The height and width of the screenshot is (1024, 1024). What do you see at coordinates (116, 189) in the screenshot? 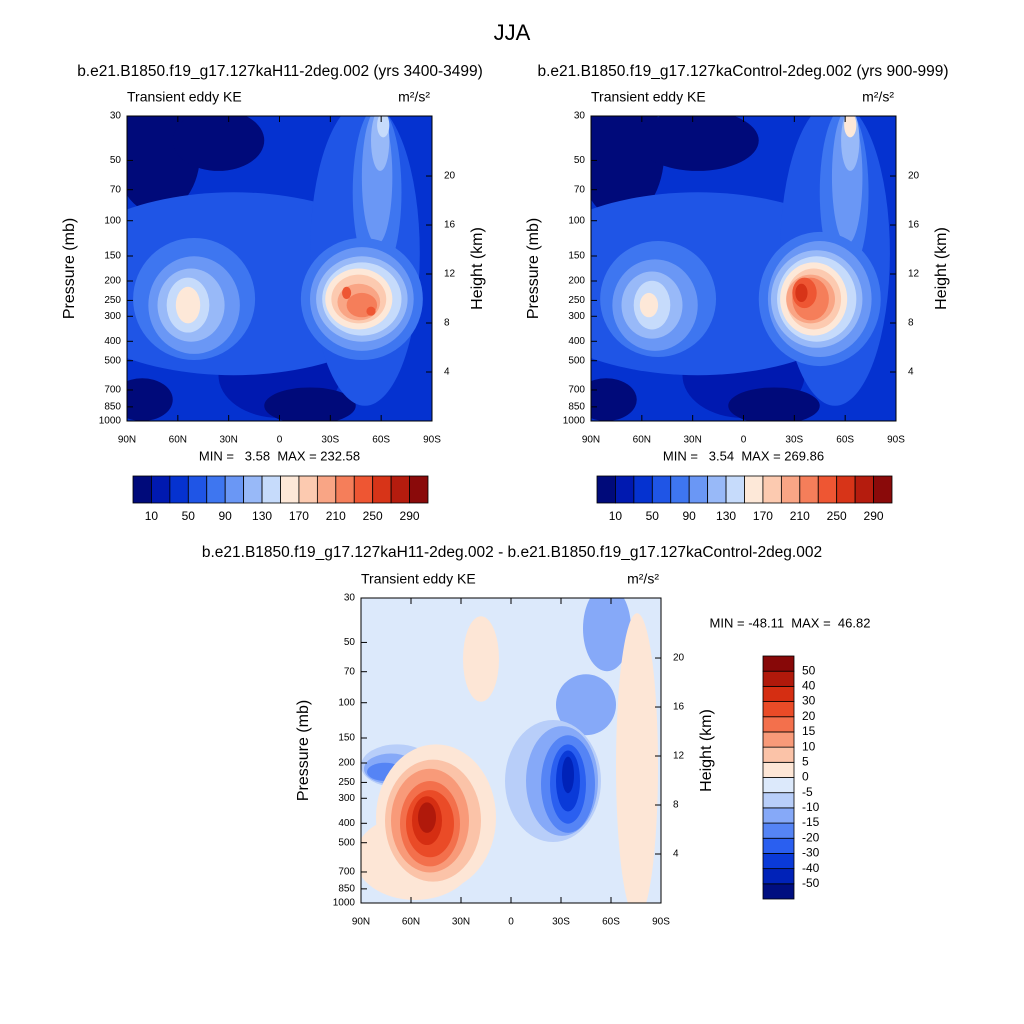
I see `y-tick-label: 70` at bounding box center [116, 189].